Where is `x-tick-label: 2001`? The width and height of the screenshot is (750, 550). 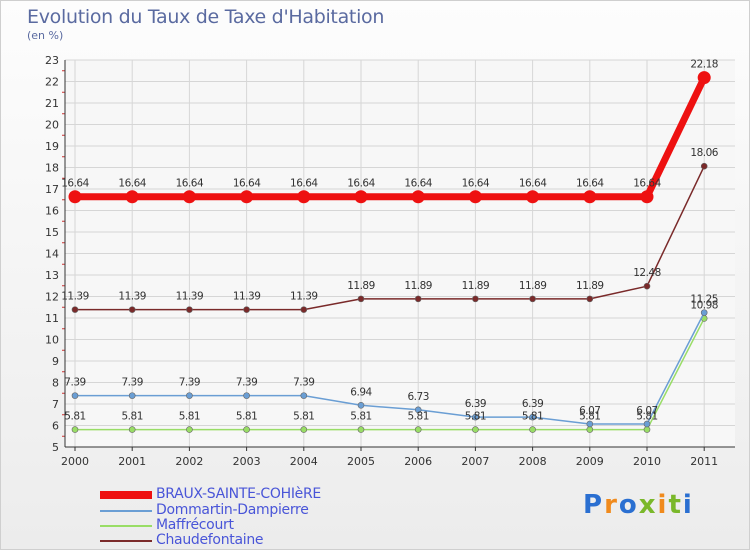 x-tick-label: 2001 is located at coordinates (132, 461).